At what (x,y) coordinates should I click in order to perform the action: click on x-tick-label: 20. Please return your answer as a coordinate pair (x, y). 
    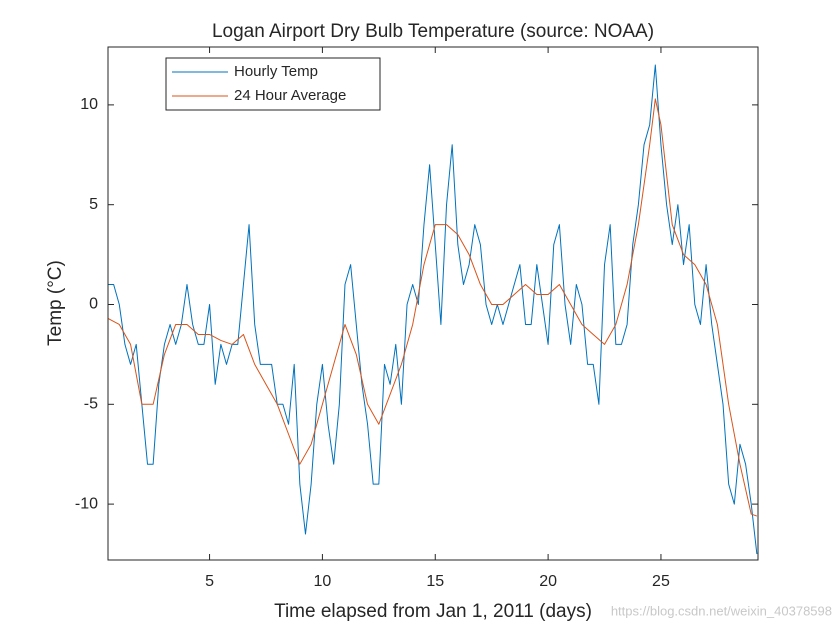
    Looking at the image, I should click on (548, 581).